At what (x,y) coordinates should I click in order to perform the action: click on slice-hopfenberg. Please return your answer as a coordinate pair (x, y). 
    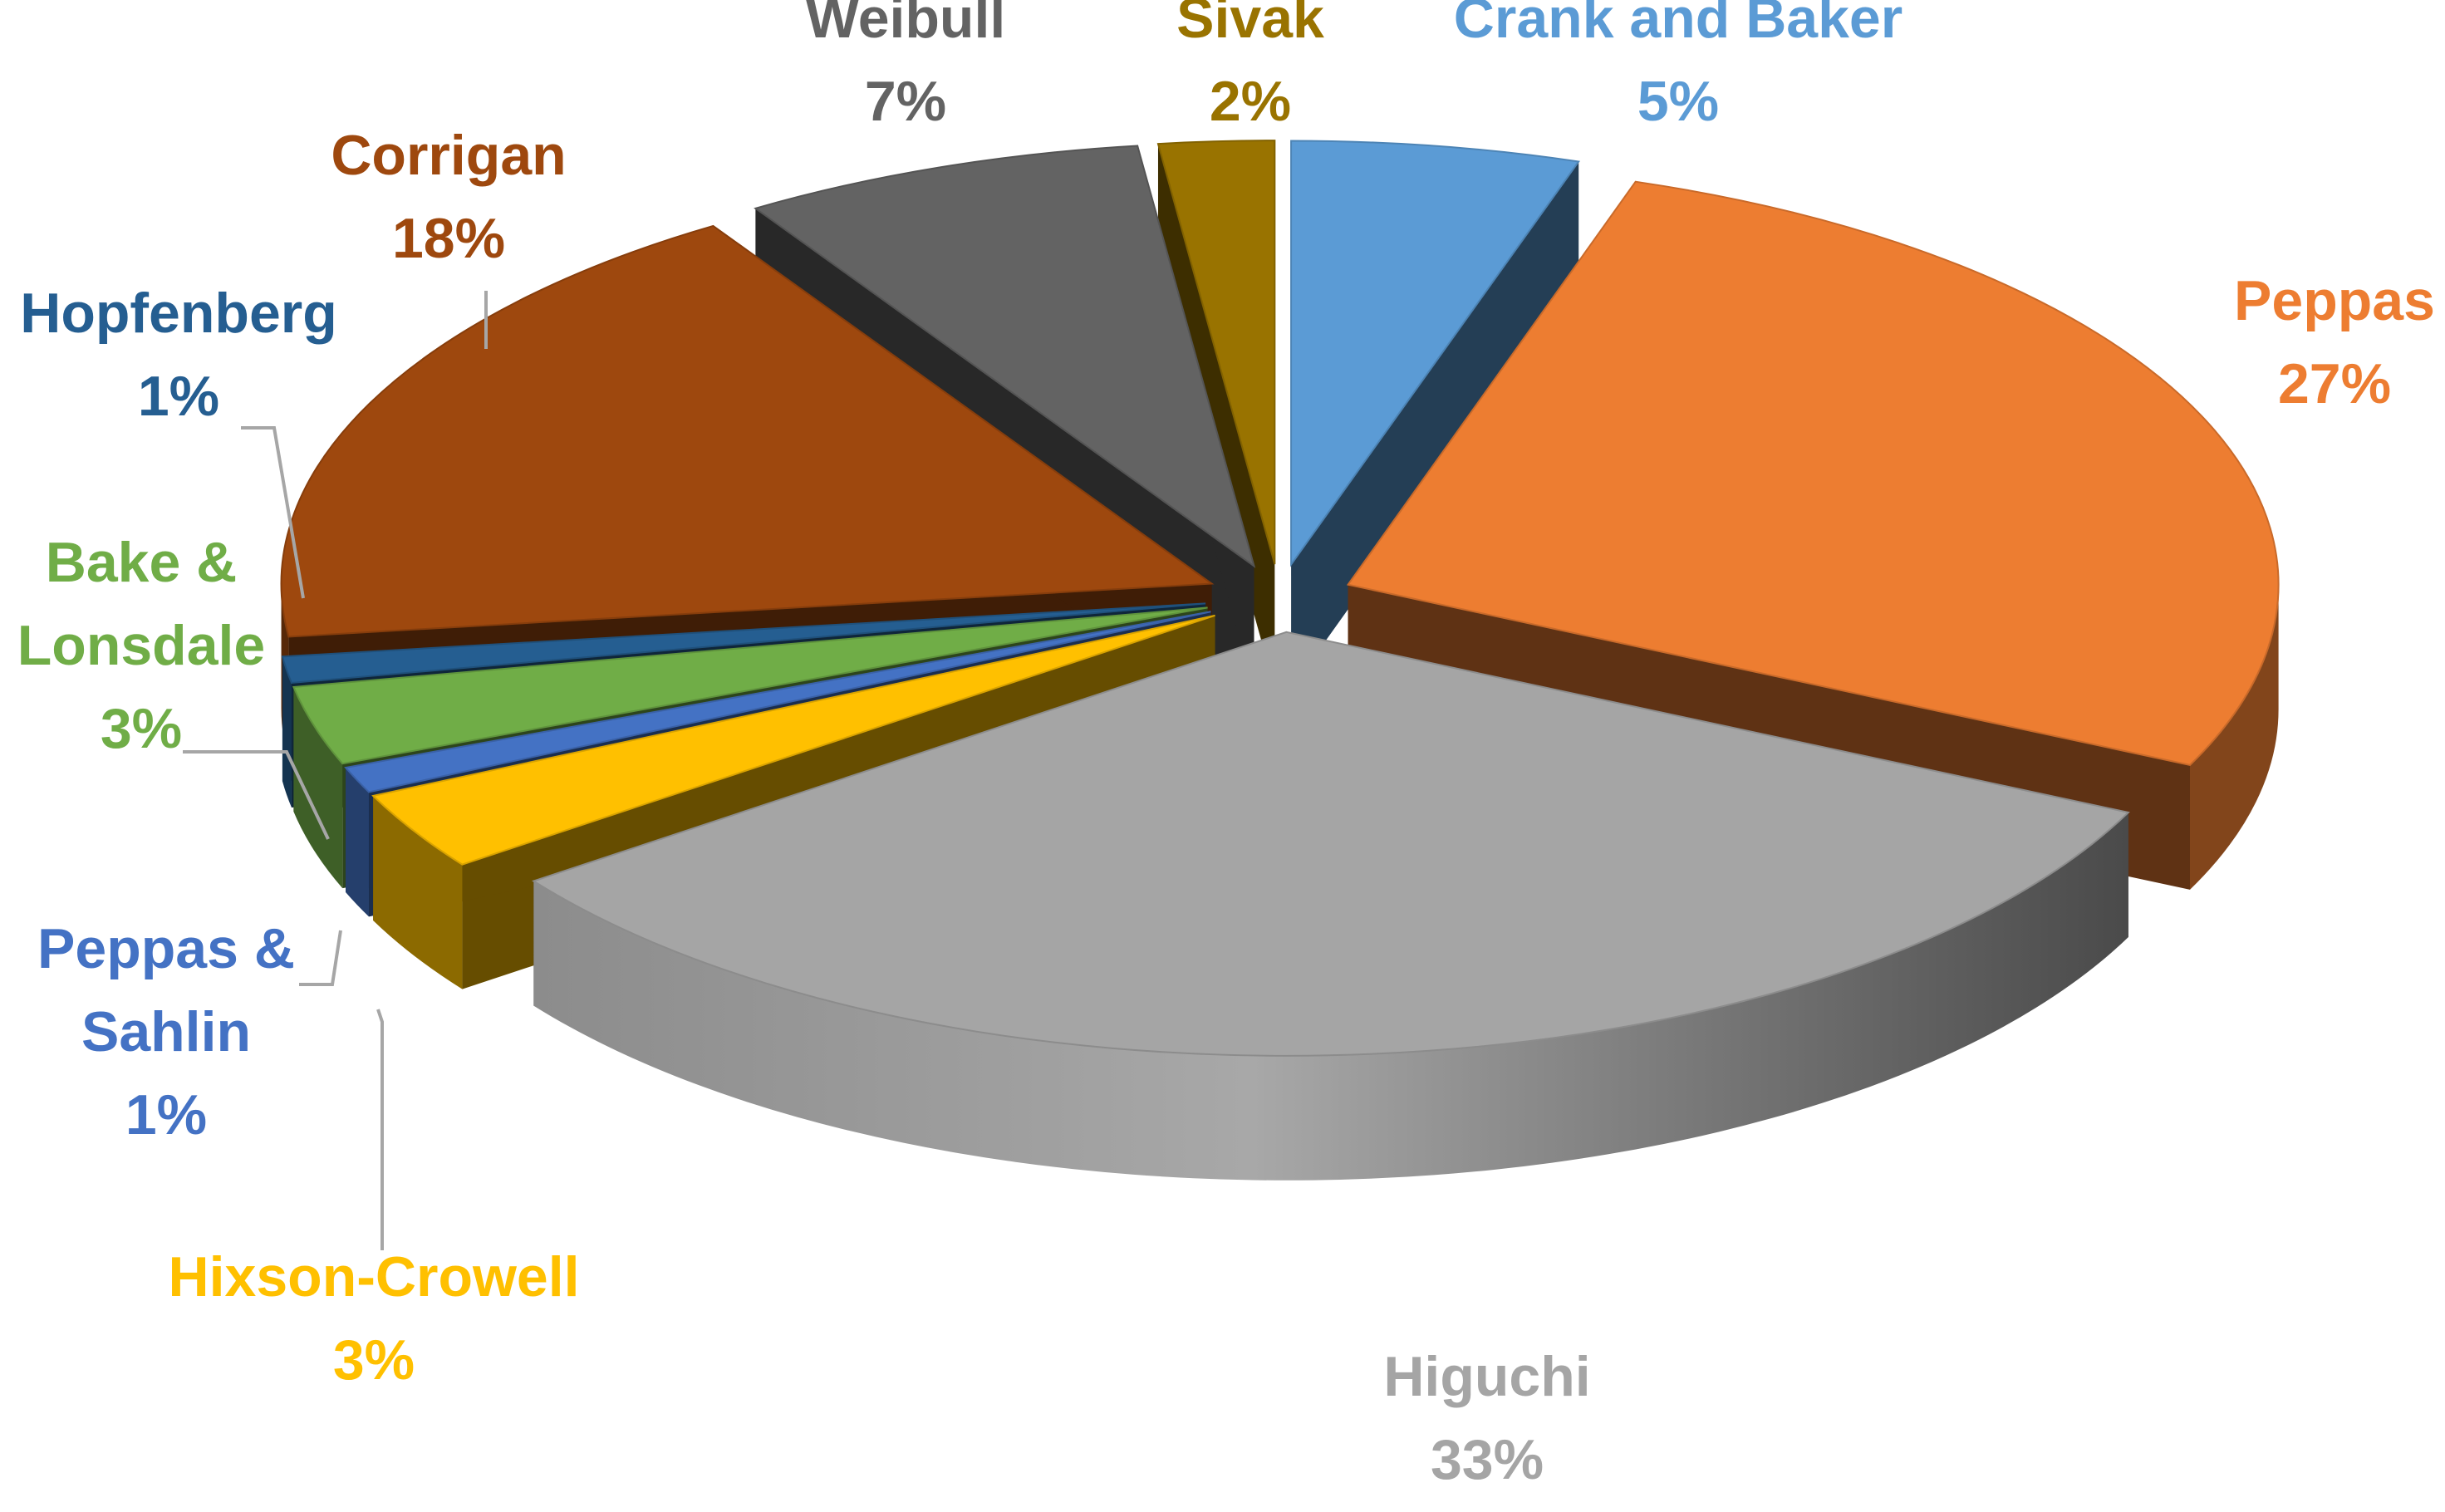
    Looking at the image, I should click on (743, 644).